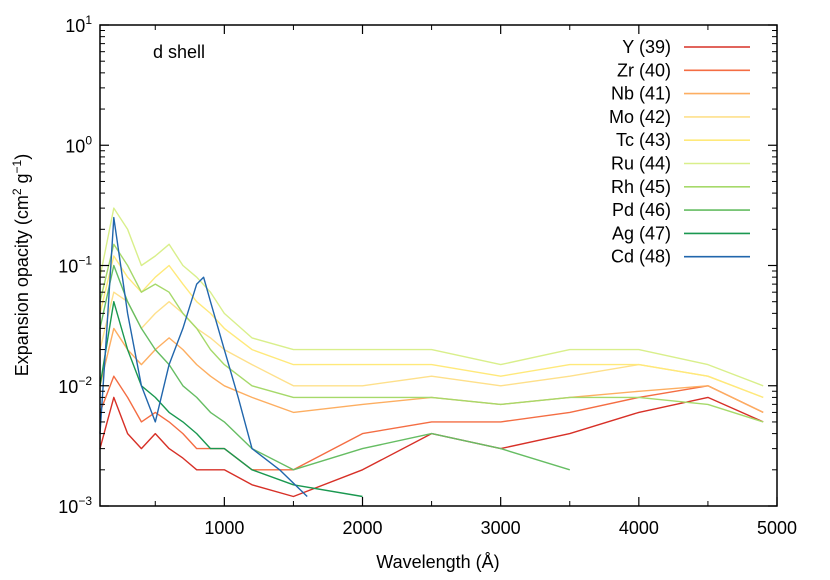 Image resolution: width=830 pixels, height=580 pixels. I want to click on y-tick-label: 10⁻², so click(75, 385).